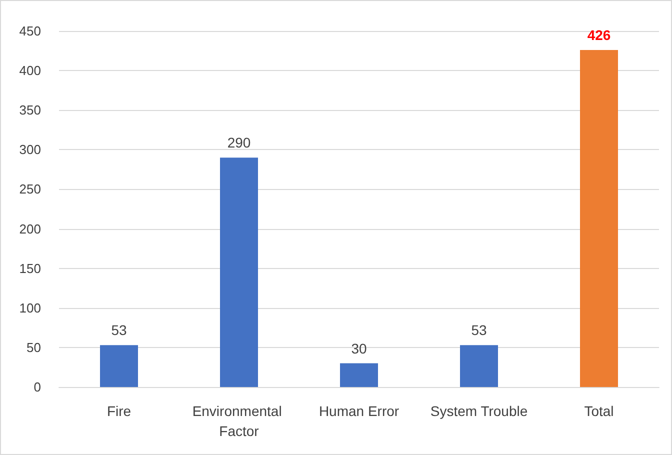  I want to click on y-tick-label: 0, so click(37, 387).